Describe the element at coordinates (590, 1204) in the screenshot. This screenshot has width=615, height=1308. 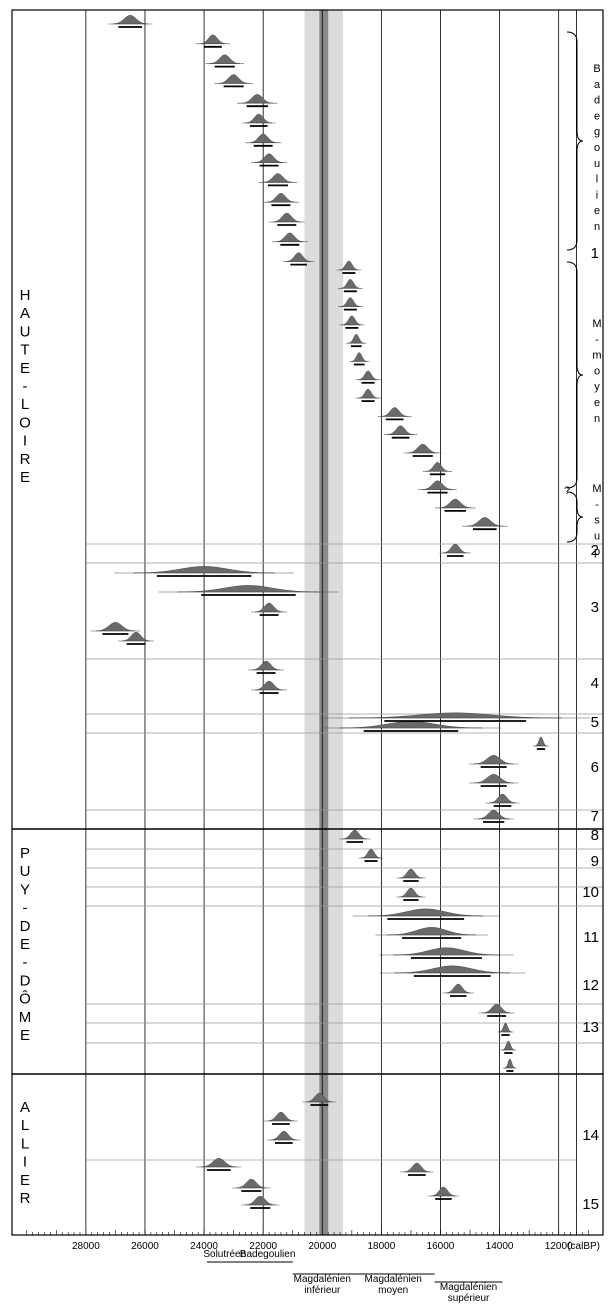
I see `group-number: 15` at that location.